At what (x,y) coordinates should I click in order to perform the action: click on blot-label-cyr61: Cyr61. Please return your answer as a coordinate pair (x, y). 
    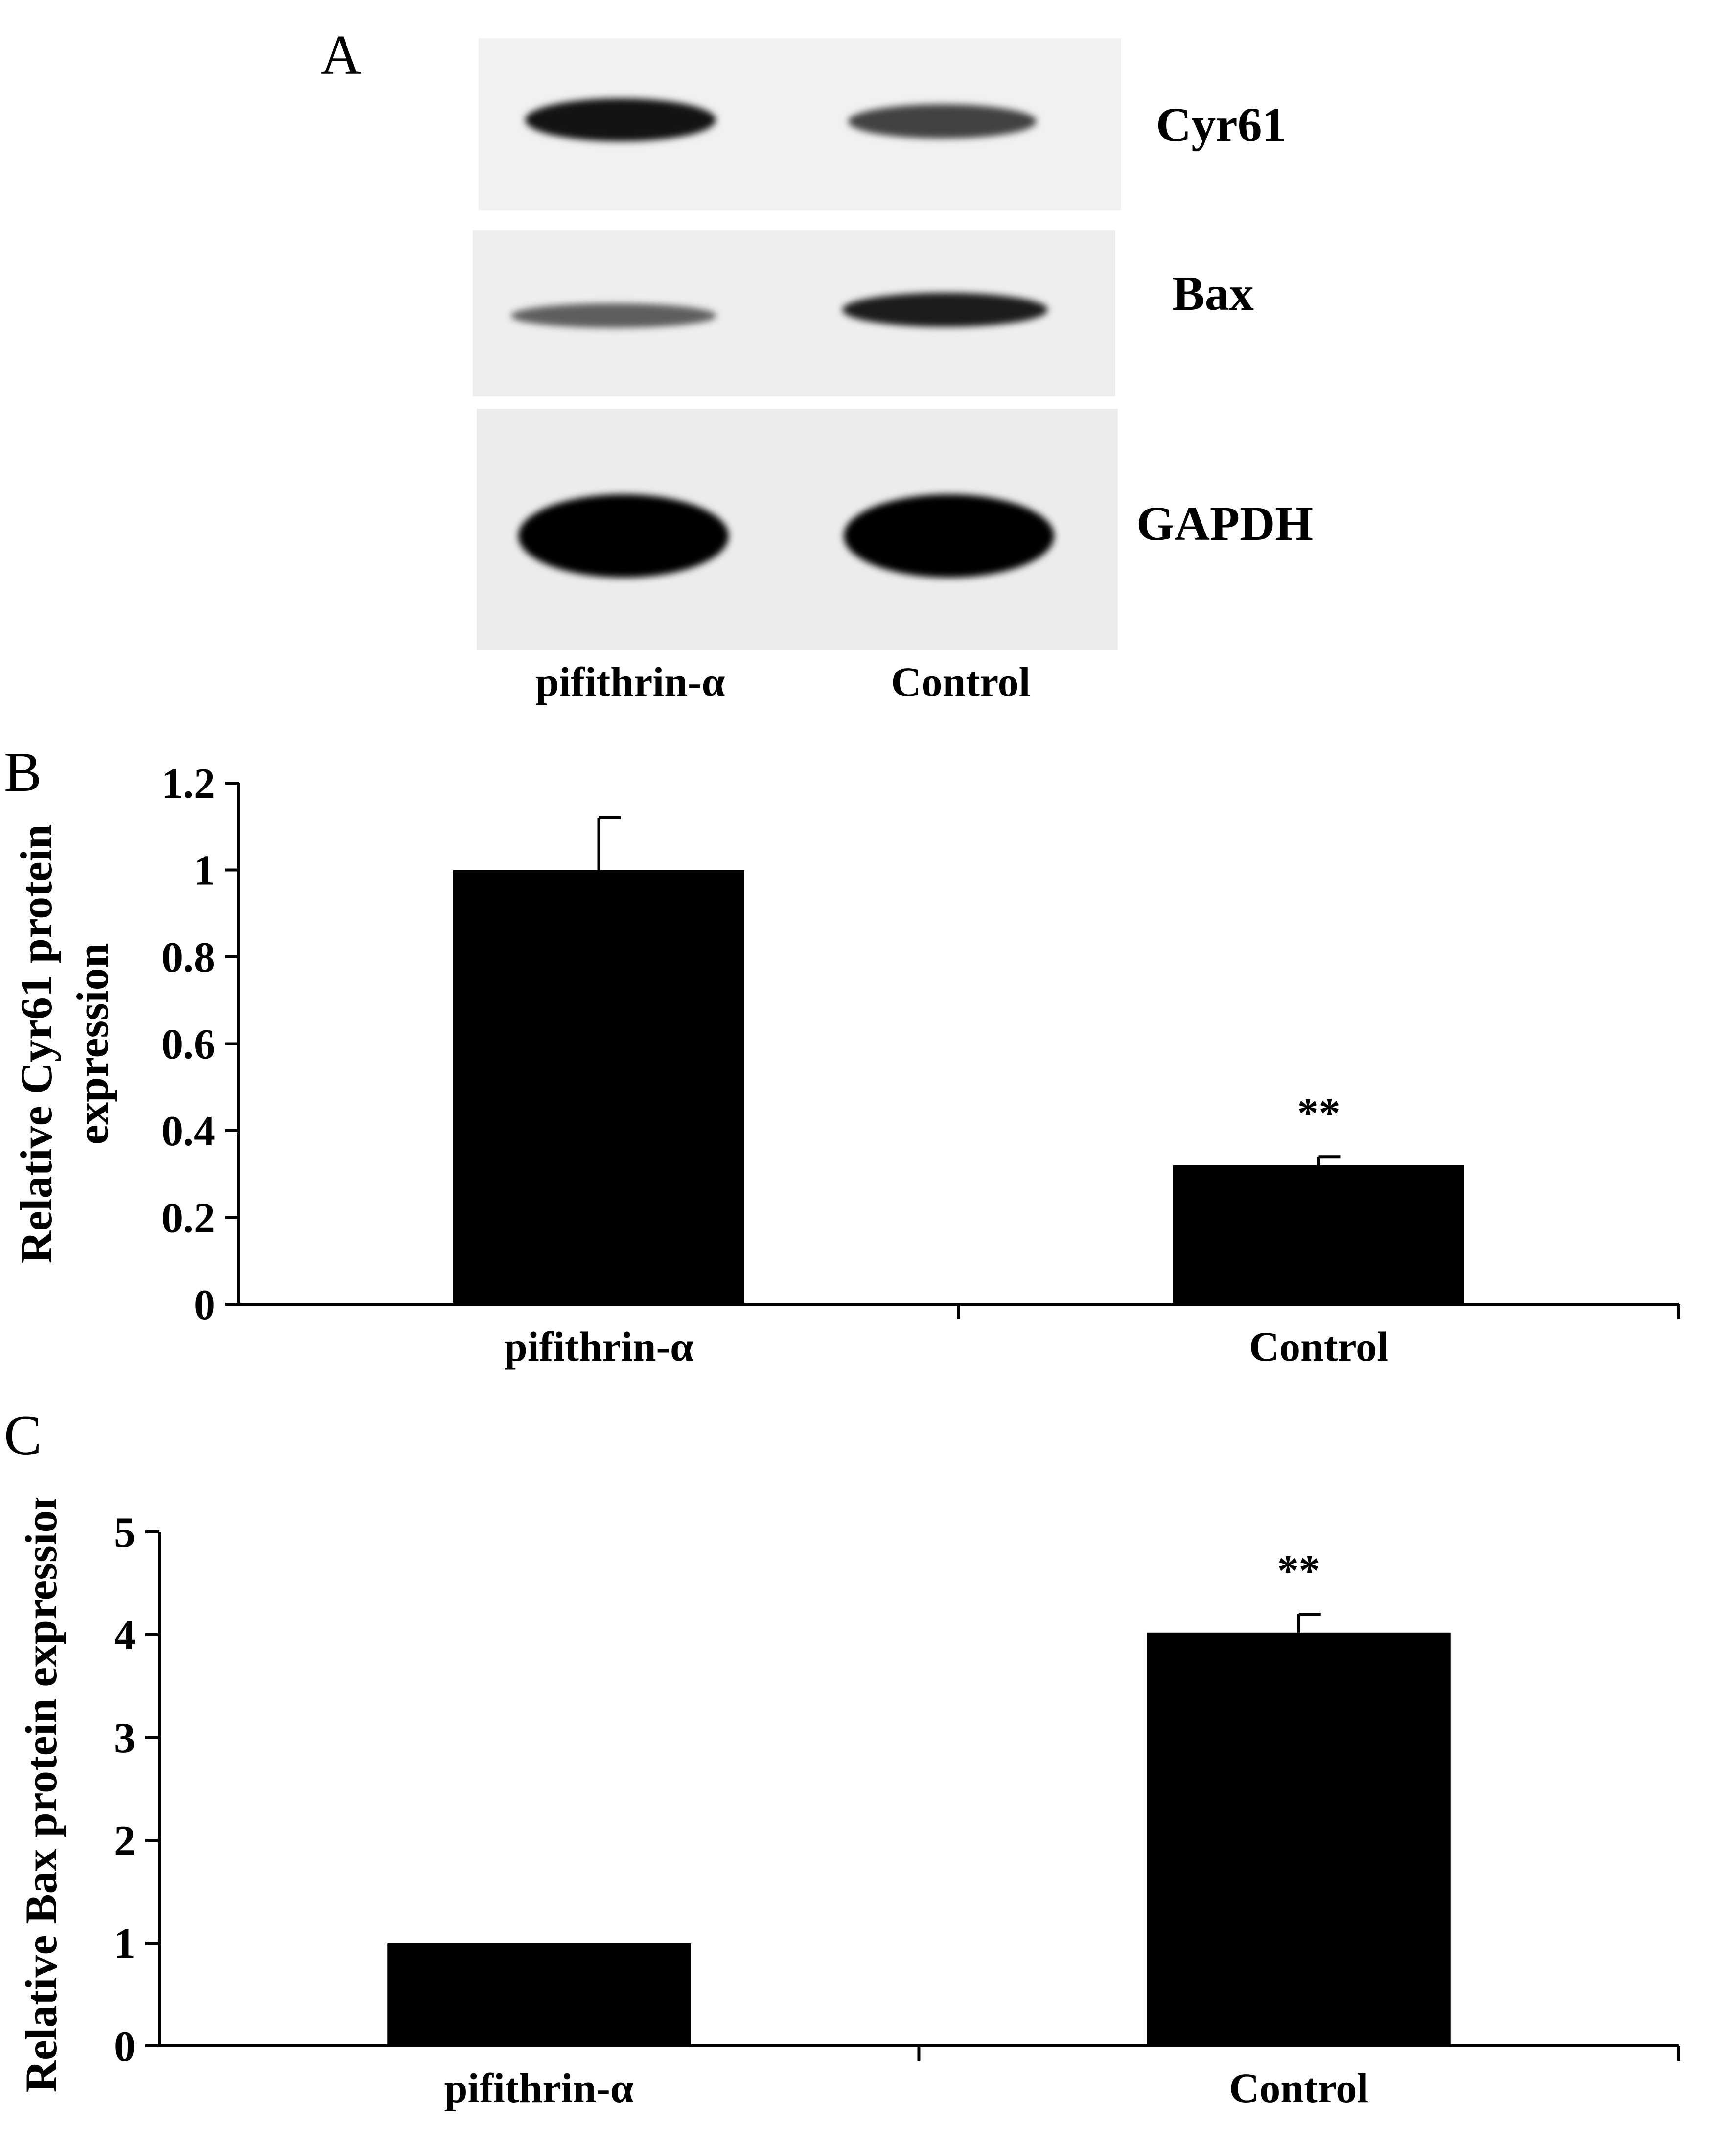
    Looking at the image, I should click on (1221, 124).